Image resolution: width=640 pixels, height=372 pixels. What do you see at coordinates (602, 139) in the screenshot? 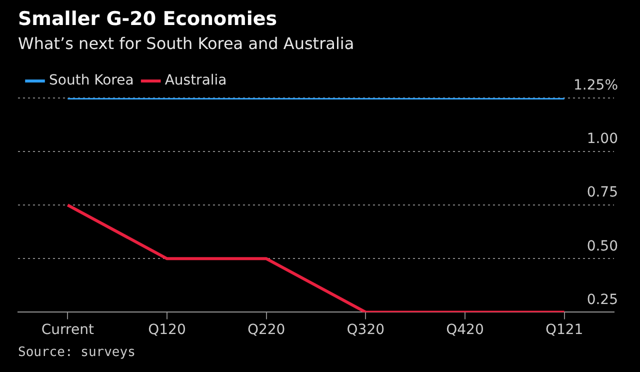
I see `y-tick-label: 1.00` at bounding box center [602, 139].